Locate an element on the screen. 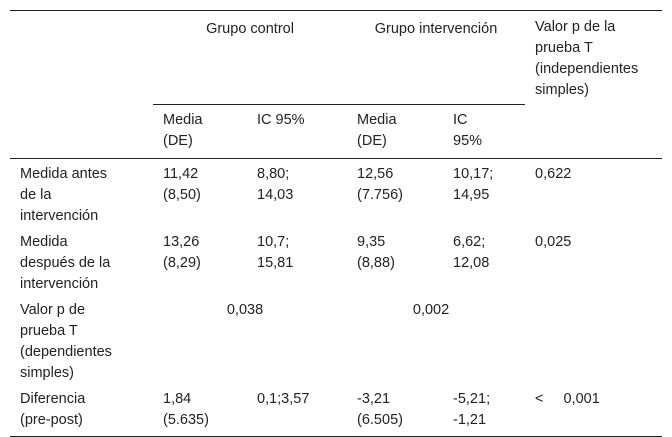 The image size is (672, 437). blank-header is located at coordinates (81, 84).